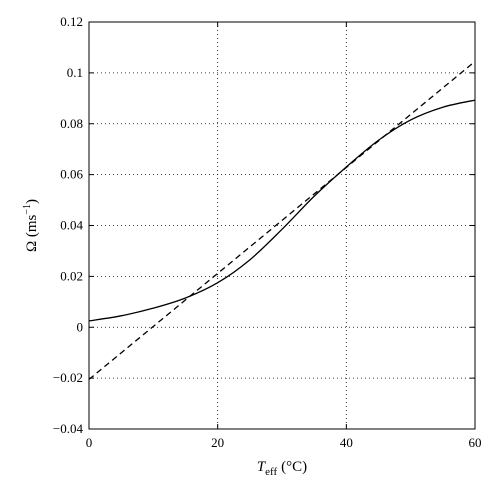  I want to click on y-axis-label-main: Ω (ms, so click(32, 233).